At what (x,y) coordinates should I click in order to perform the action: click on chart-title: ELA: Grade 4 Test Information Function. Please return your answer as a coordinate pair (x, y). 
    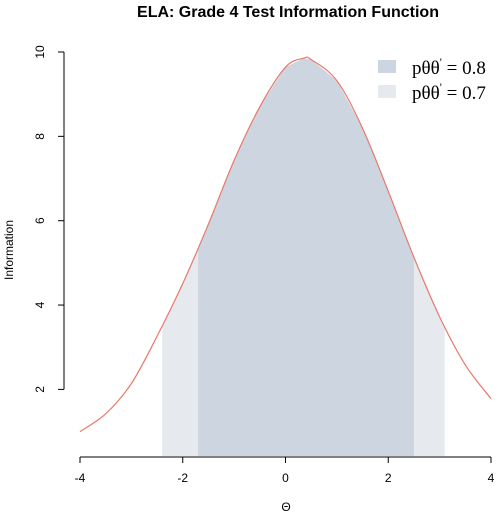
    Looking at the image, I should click on (288, 12).